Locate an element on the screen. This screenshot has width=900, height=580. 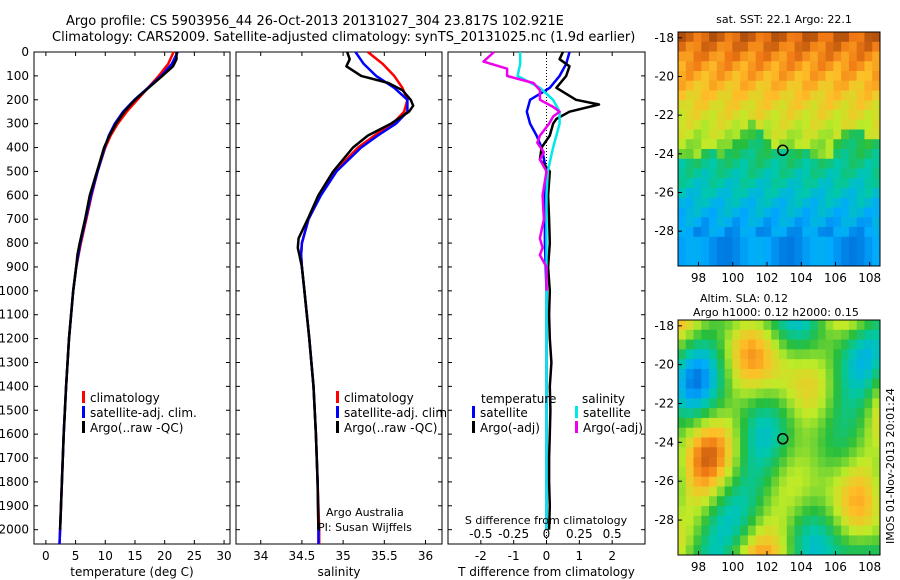
sla-map-xtick-label: 106 is located at coordinates (835, 567).